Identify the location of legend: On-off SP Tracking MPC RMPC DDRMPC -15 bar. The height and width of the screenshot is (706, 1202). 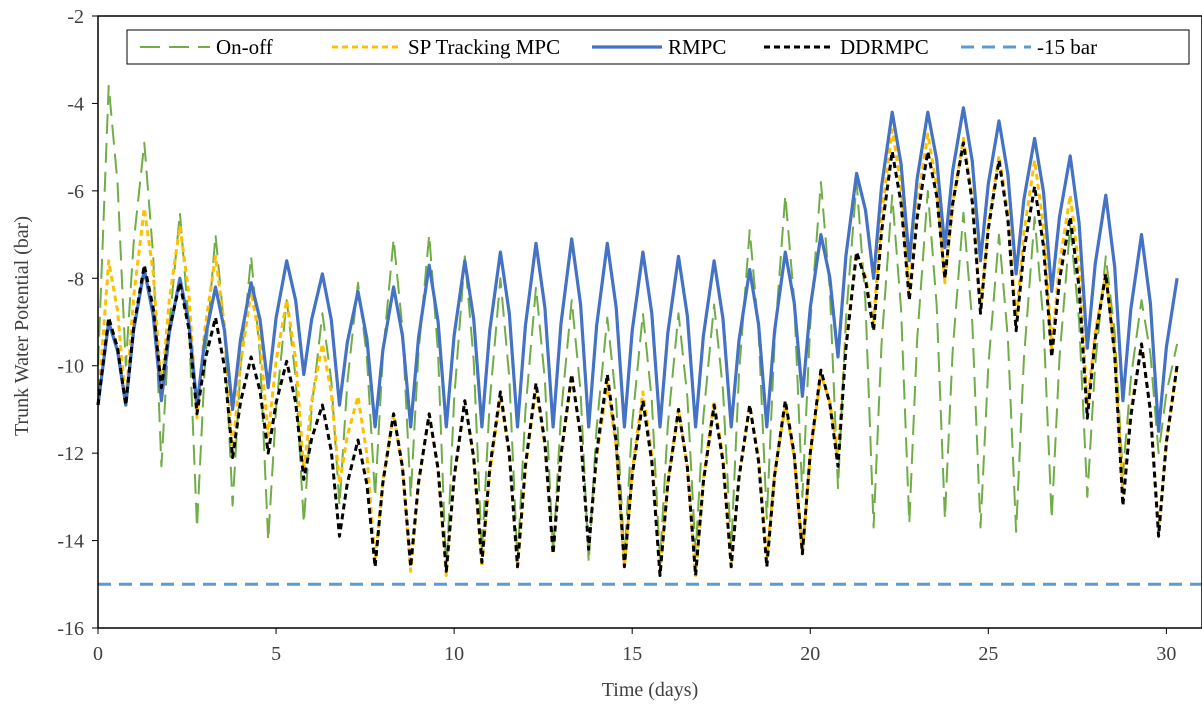
(658, 47).